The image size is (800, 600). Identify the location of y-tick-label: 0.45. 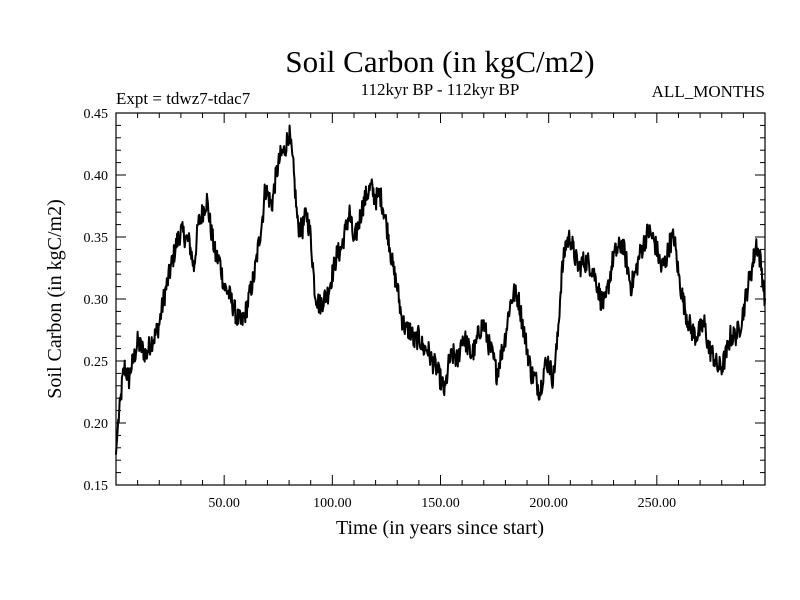
(96, 114).